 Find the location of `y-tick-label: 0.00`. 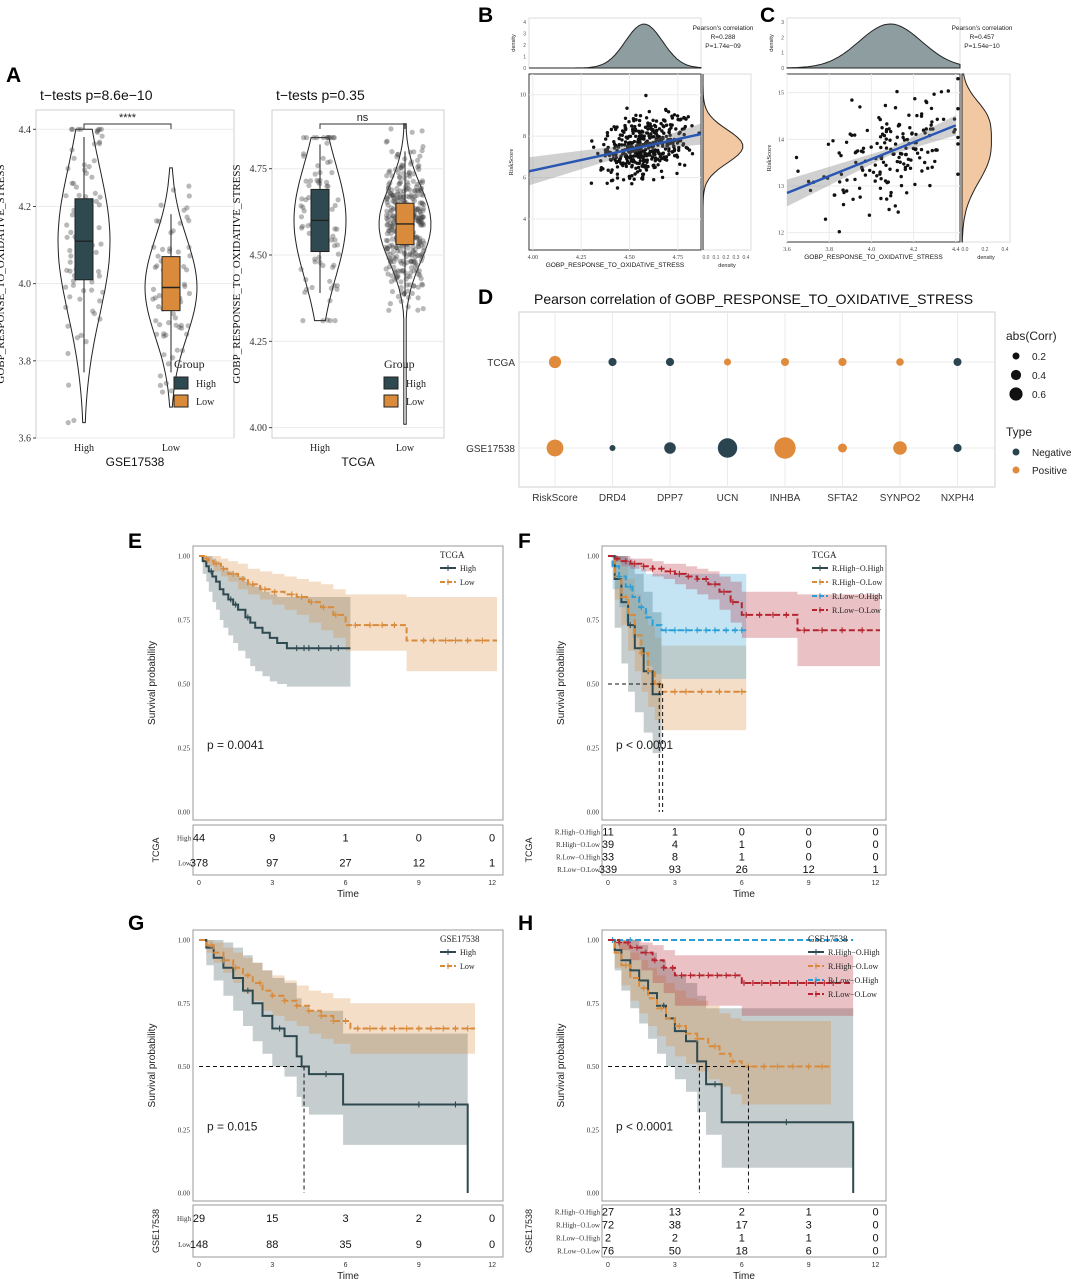

y-tick-label: 0.00 is located at coordinates (184, 813).